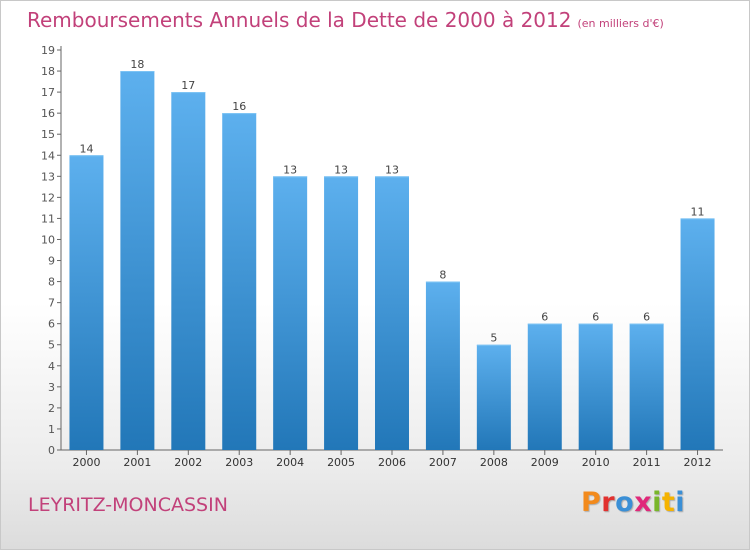  Describe the element at coordinates (48, 50) in the screenshot. I see `y-tick-label: 19` at that location.